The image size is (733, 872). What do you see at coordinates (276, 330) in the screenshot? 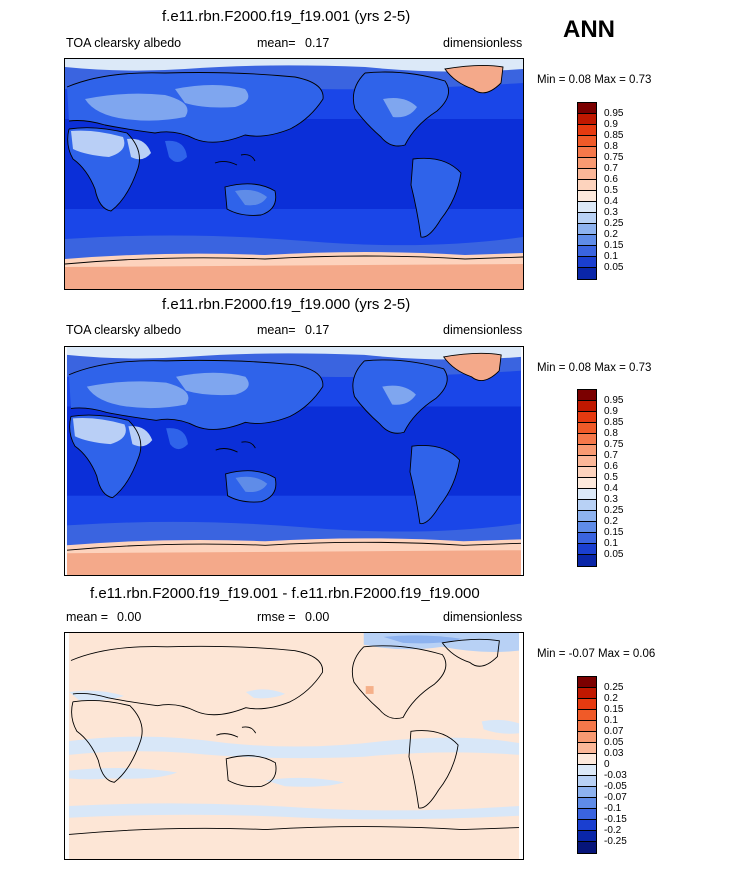
I see `panel-2-mean-label: mean=` at bounding box center [276, 330].